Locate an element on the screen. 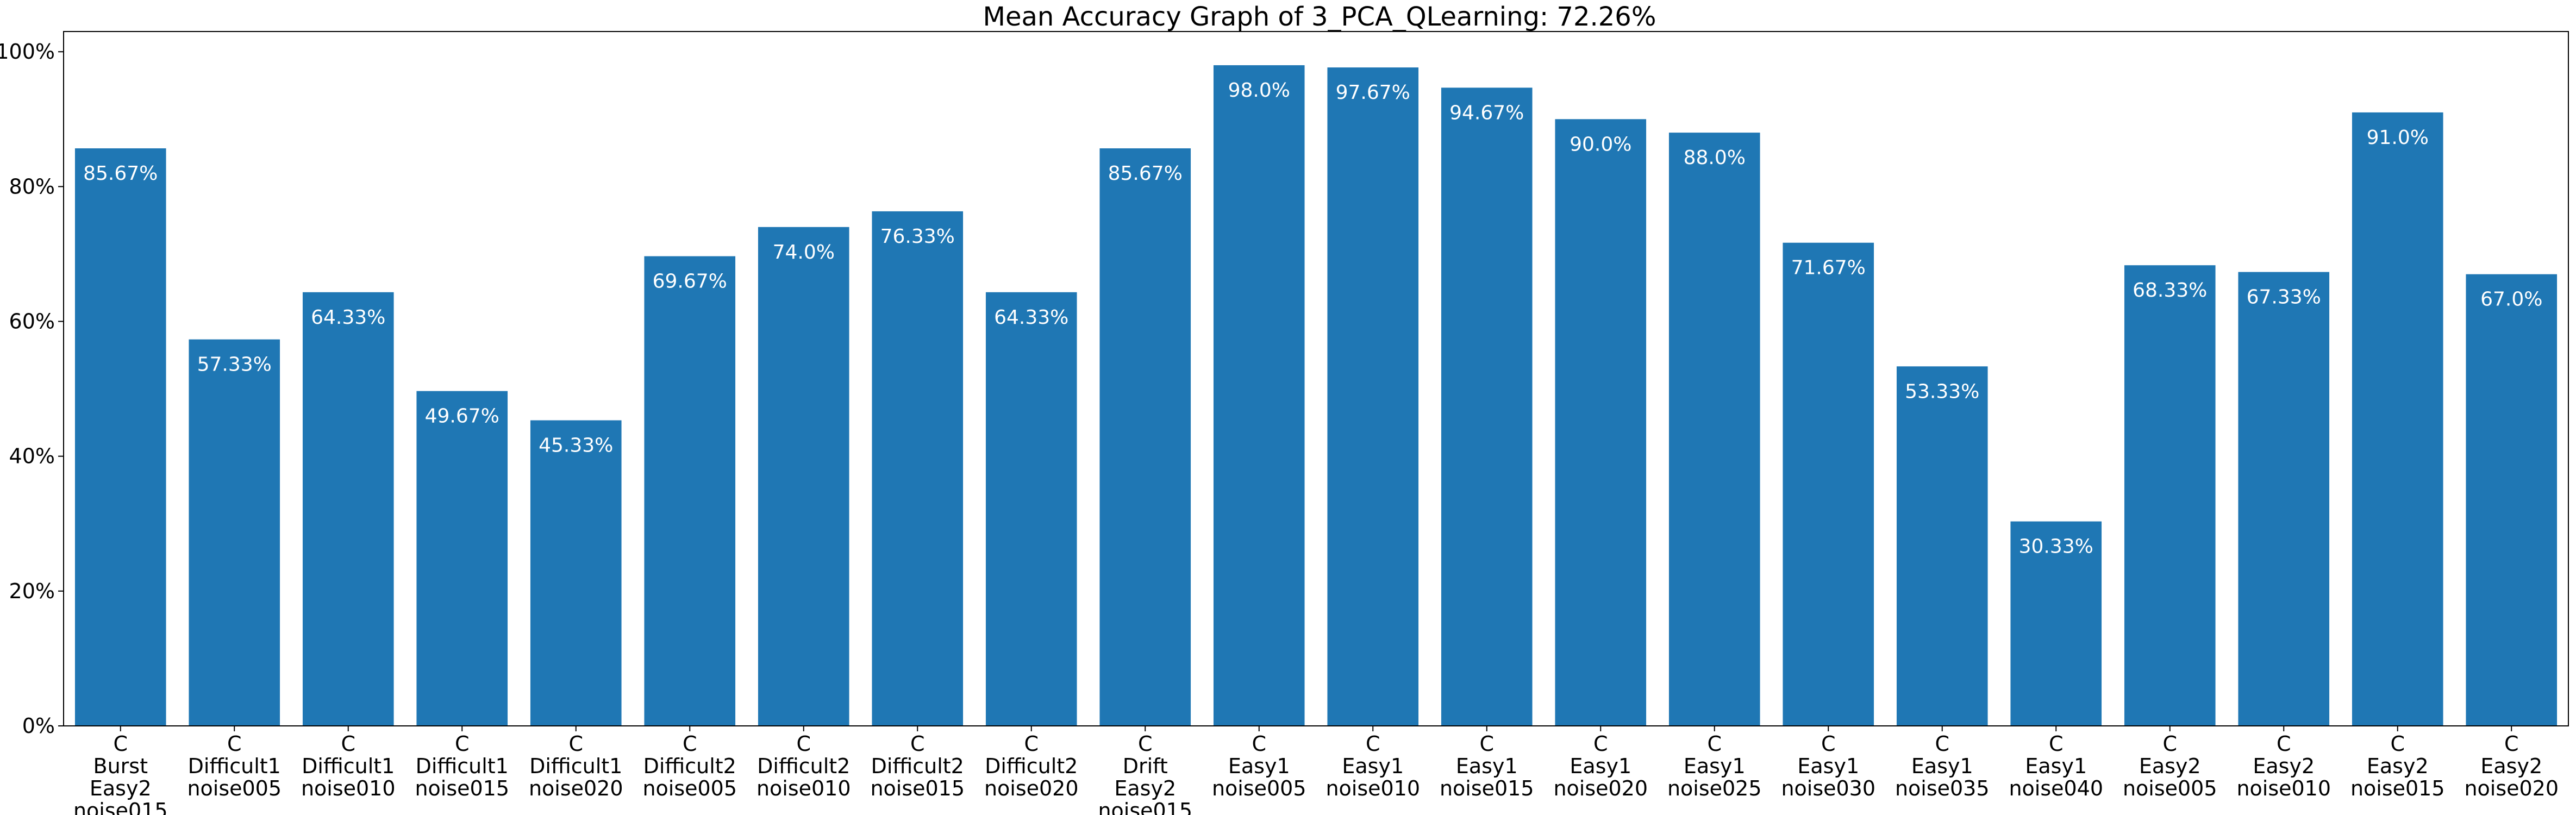 Image resolution: width=2576 pixels, height=815 pixels. data-label-21: 91.0% is located at coordinates (2398, 138).